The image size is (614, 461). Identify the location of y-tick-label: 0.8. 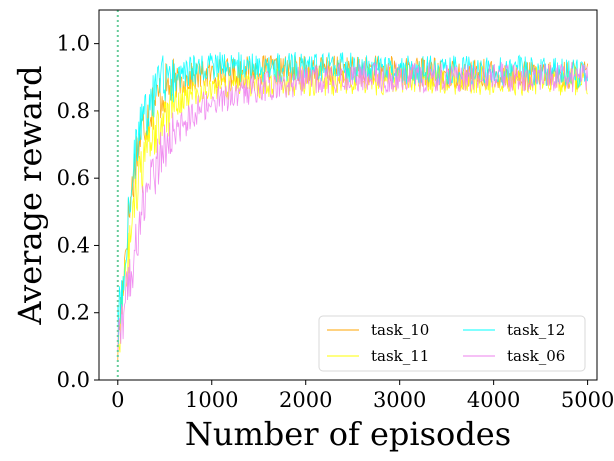
(73, 111).